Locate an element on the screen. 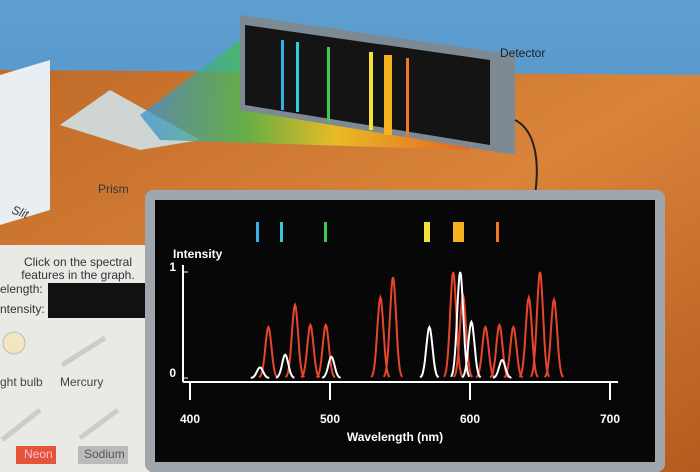 The height and width of the screenshot is (472, 700). y-axis-label: Intensity is located at coordinates (198, 254).